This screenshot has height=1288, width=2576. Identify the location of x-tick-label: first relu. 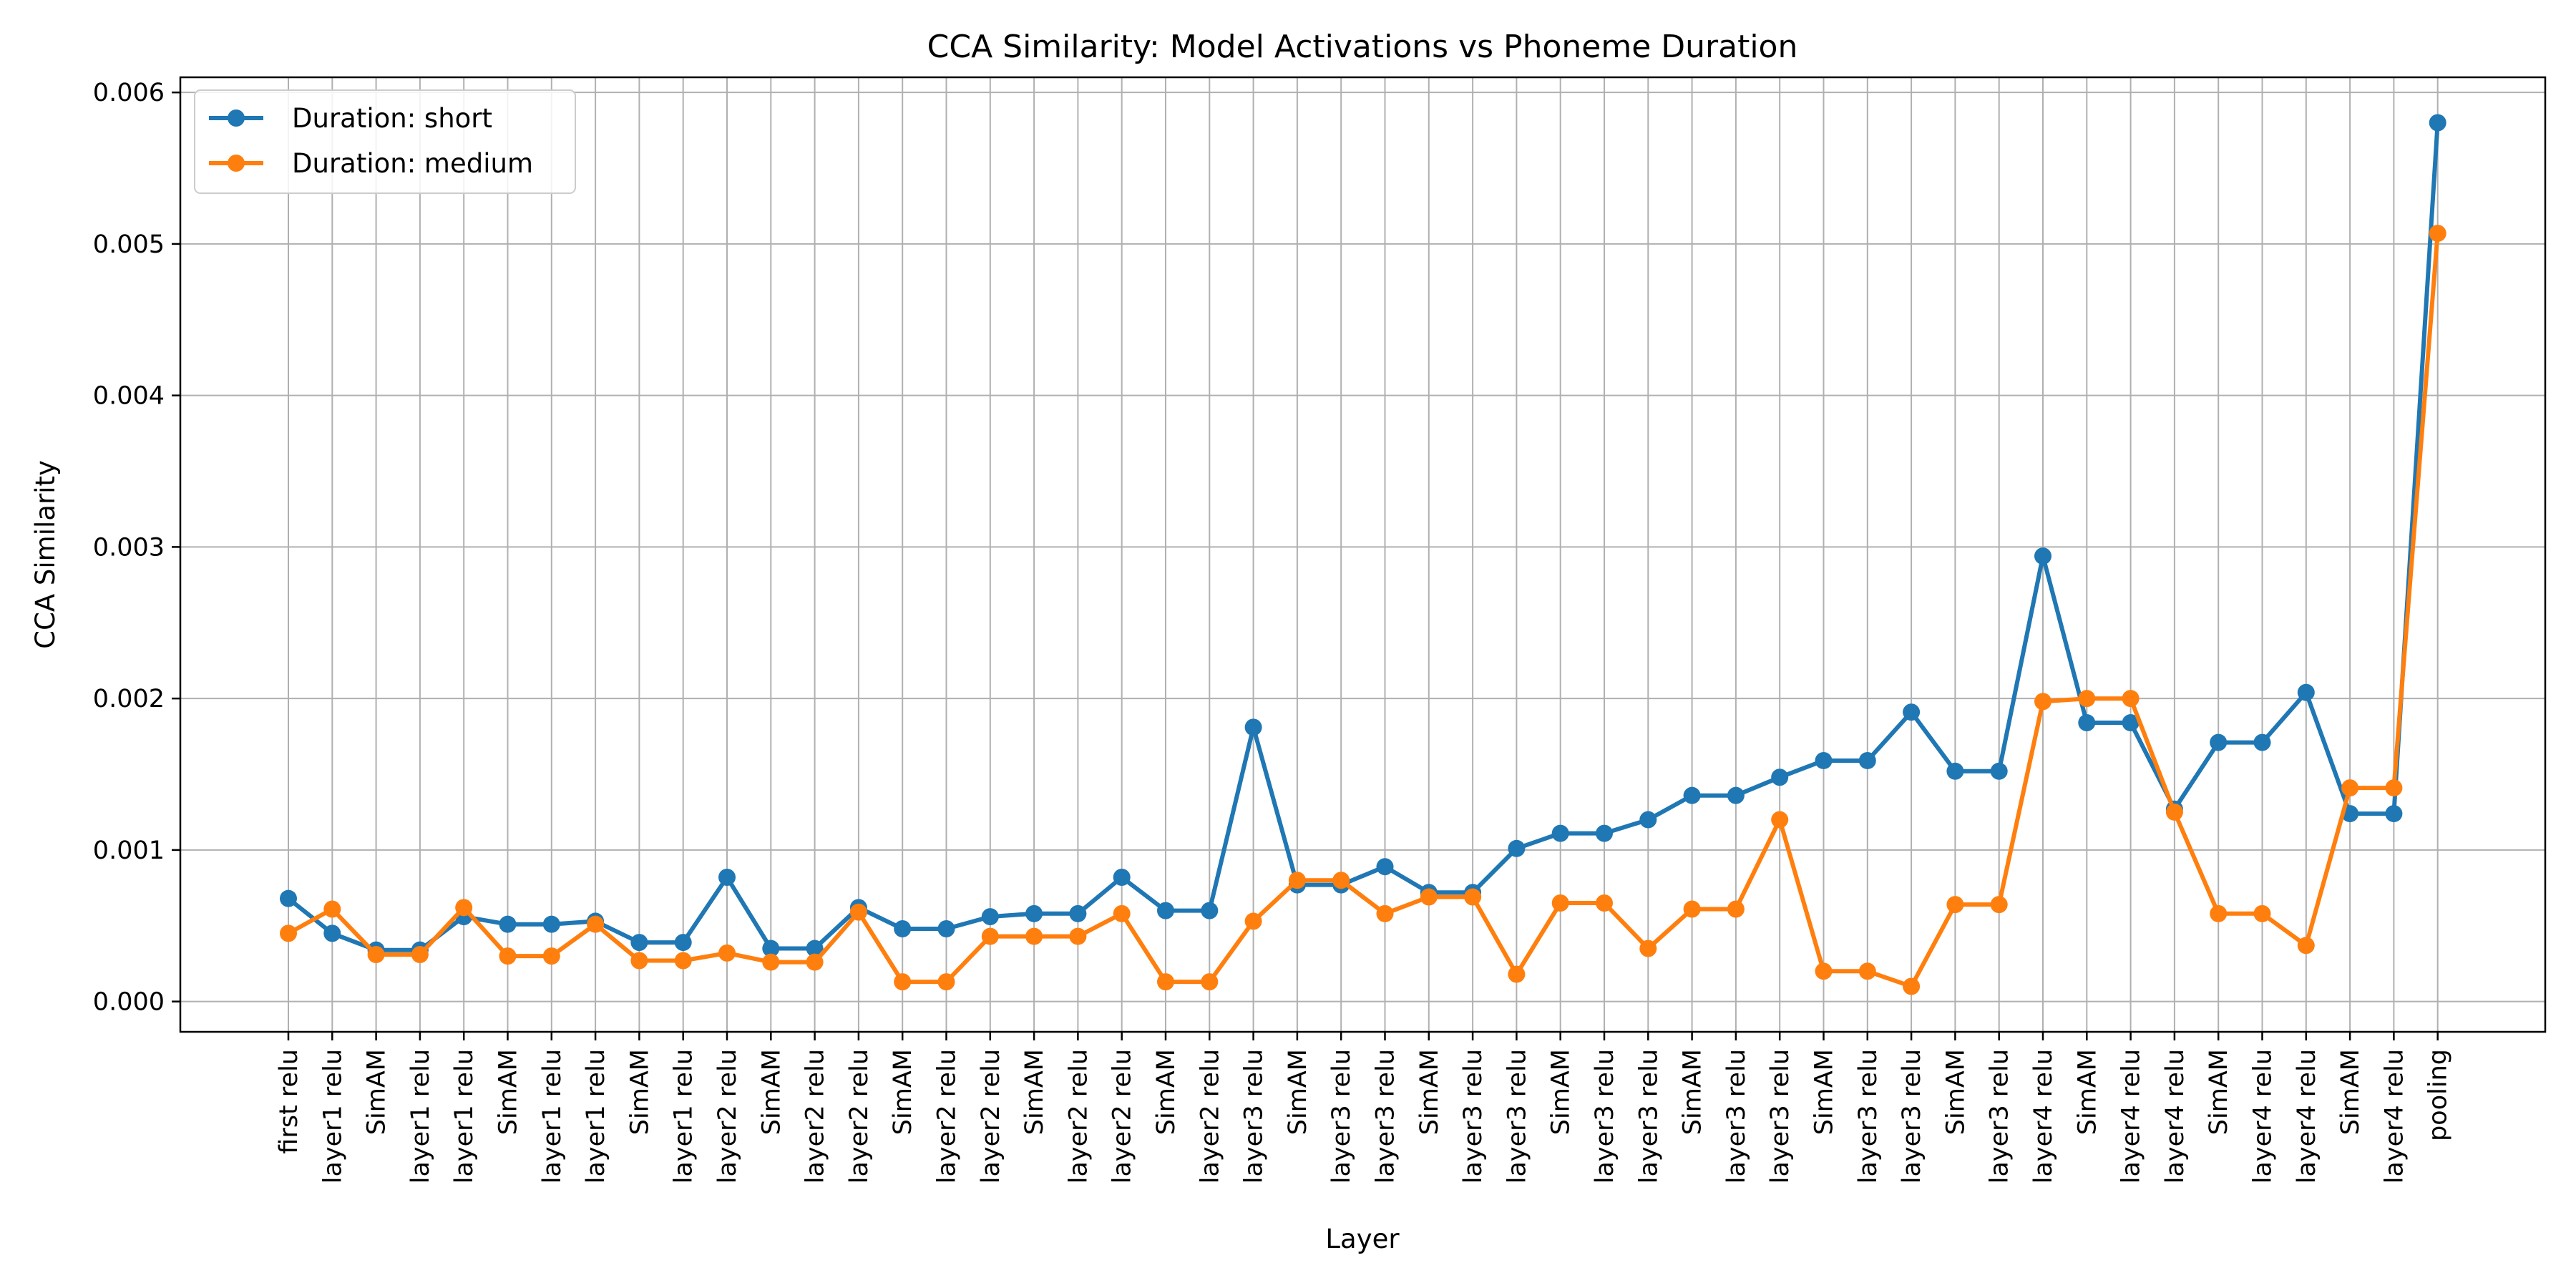
(289, 1101).